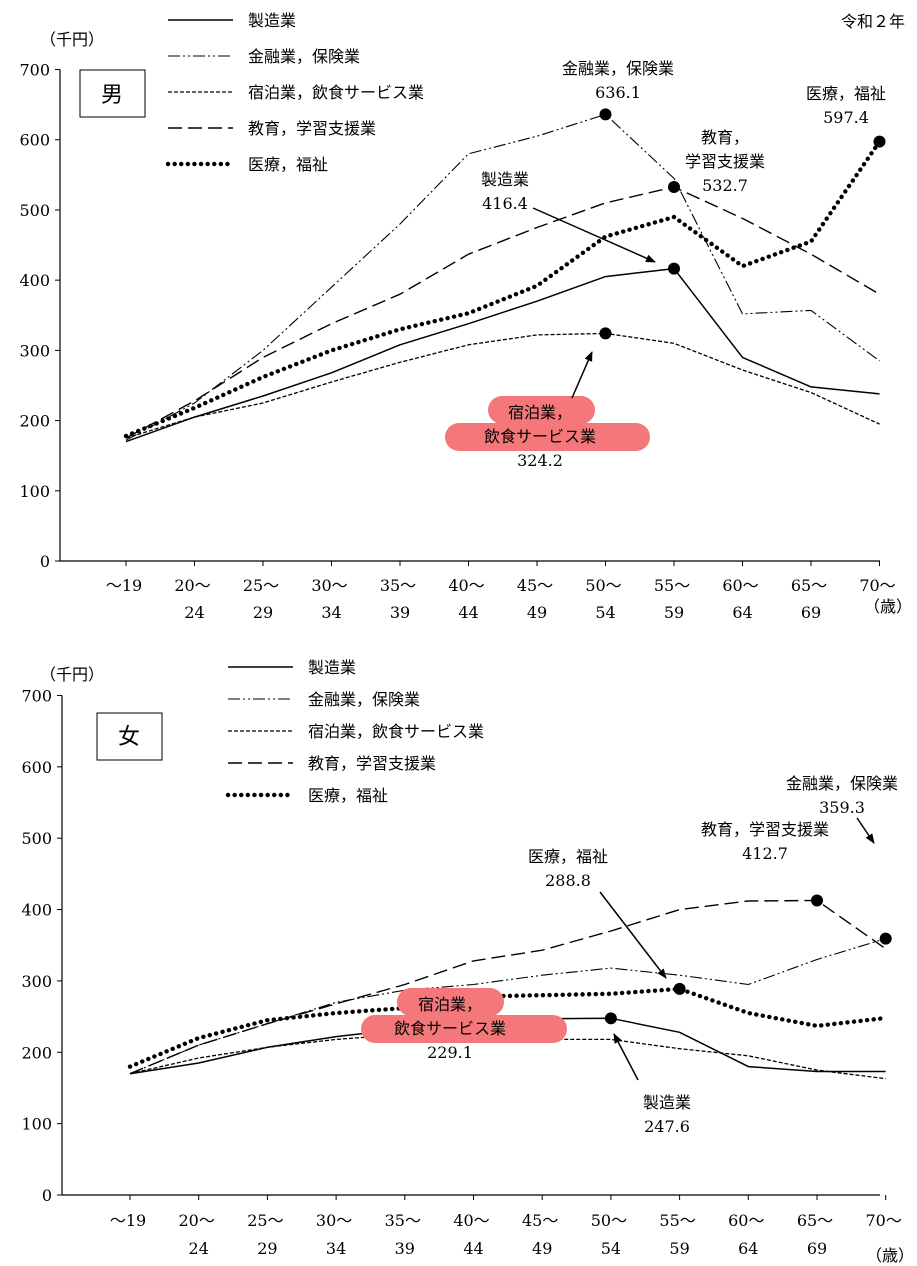  I want to click on annotation-text: 288.8, so click(568, 880).